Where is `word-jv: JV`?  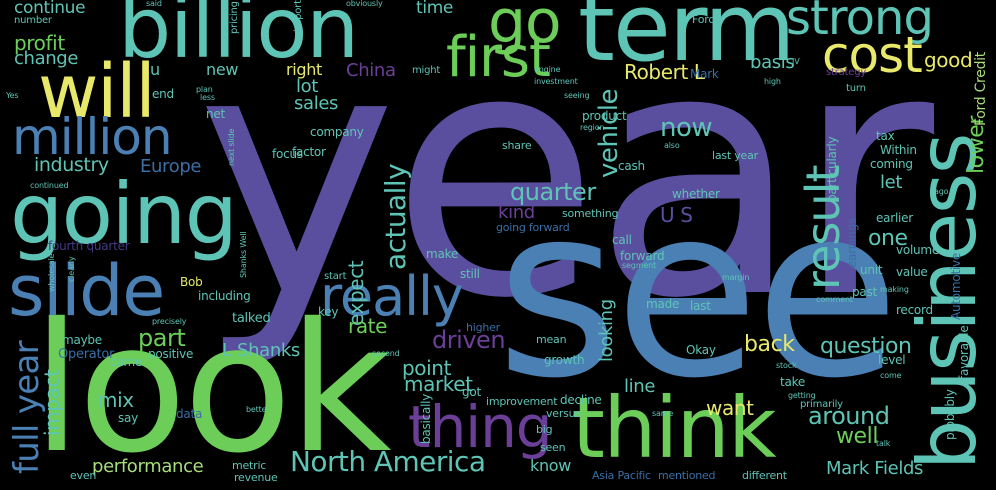 word-jv: JV is located at coordinates (796, 61).